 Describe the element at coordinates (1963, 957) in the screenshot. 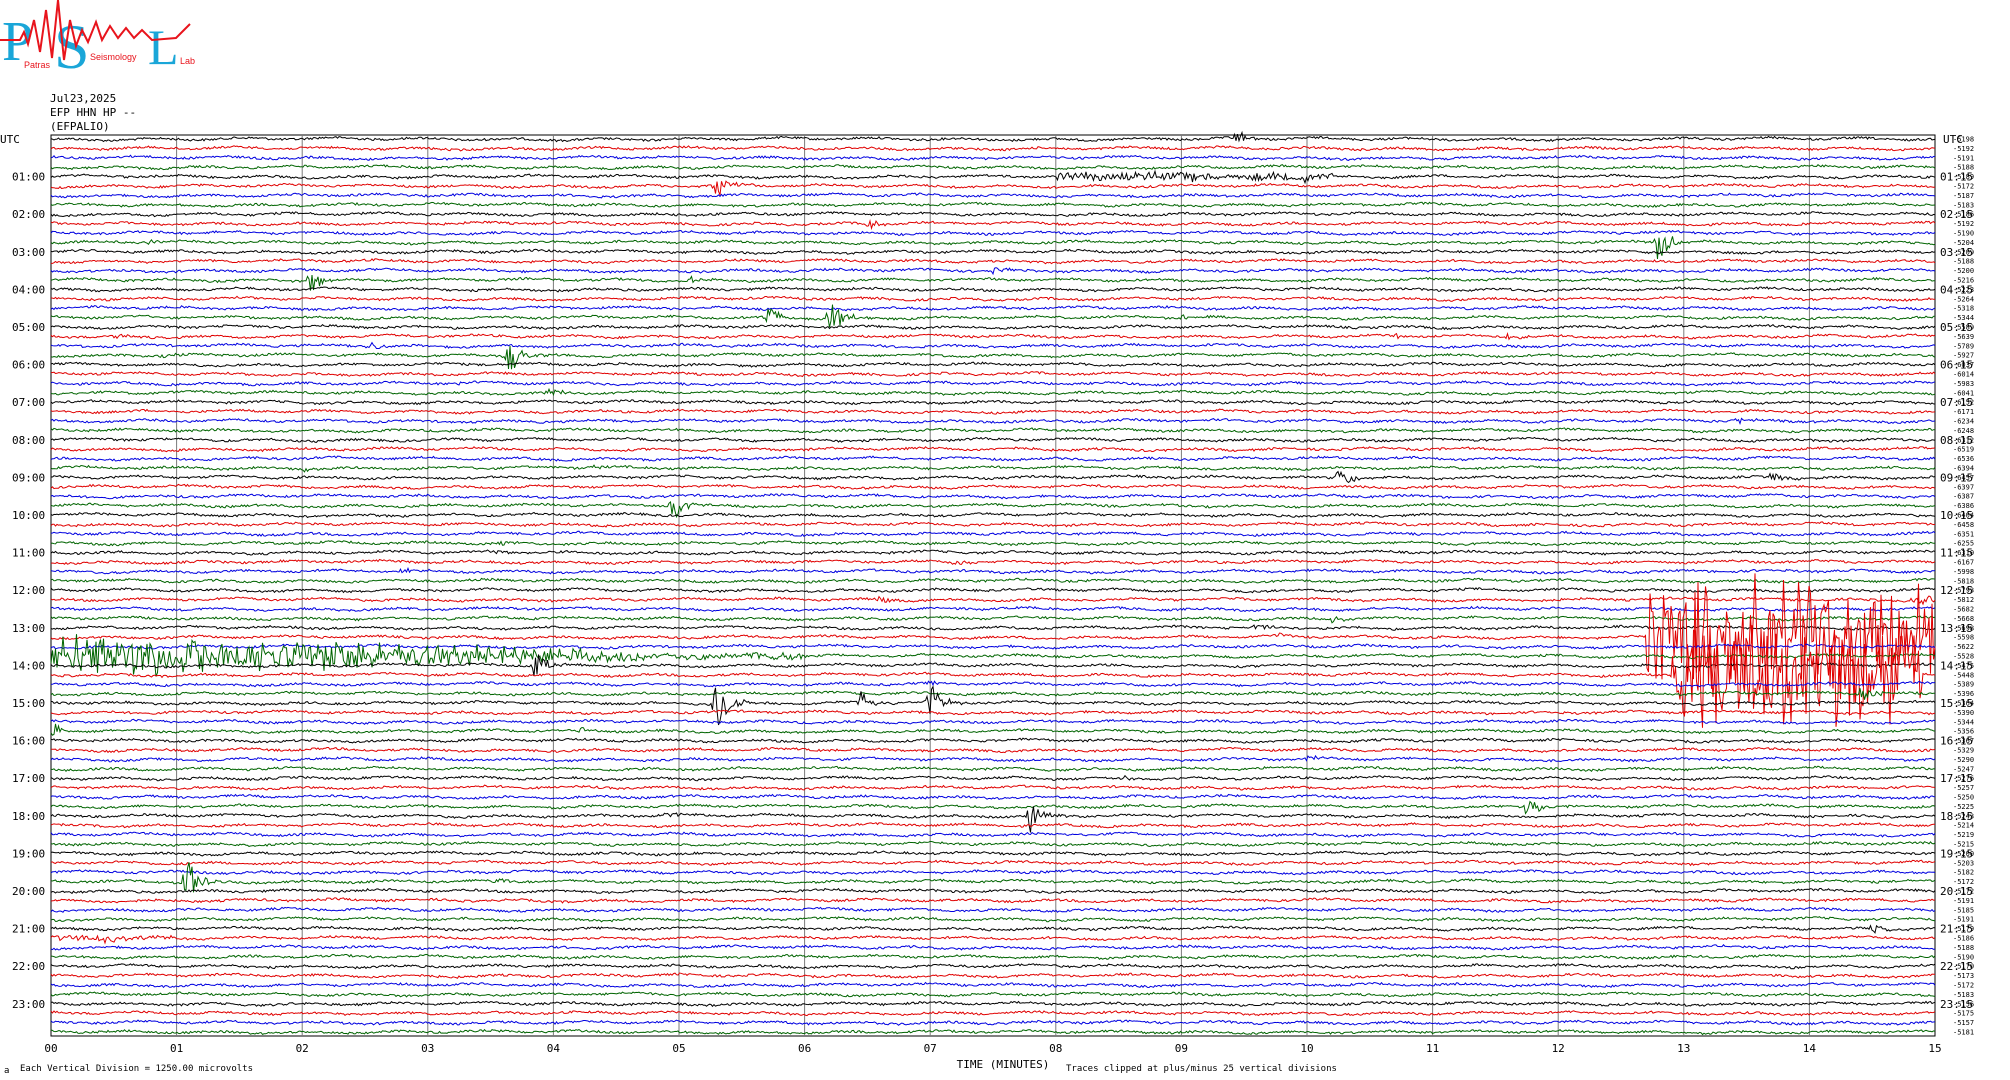

I see `trace-value-87: -5190` at that location.